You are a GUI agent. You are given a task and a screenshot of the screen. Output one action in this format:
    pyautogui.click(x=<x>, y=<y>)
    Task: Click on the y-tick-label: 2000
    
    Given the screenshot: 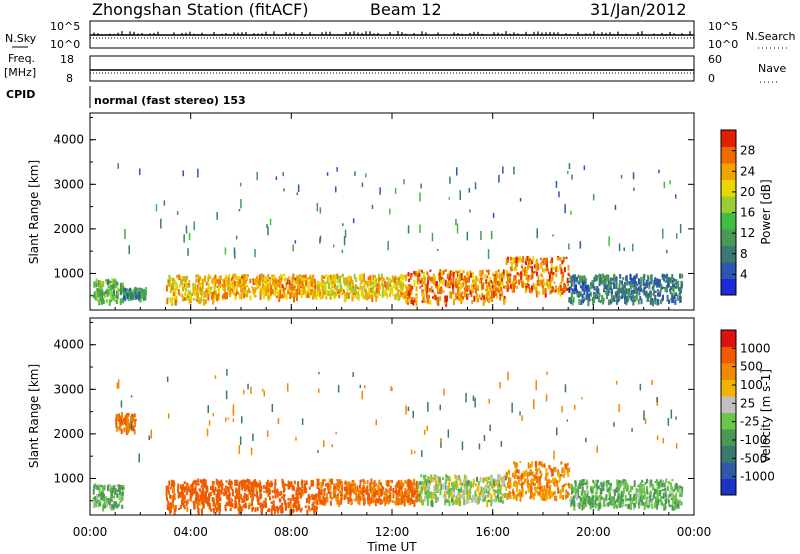 What is the action you would take?
    pyautogui.click(x=68, y=229)
    